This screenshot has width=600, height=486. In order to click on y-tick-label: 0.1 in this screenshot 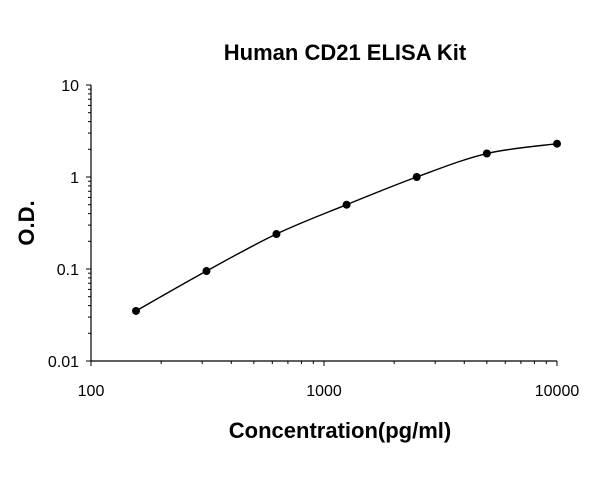, I will do `click(68, 270)`.